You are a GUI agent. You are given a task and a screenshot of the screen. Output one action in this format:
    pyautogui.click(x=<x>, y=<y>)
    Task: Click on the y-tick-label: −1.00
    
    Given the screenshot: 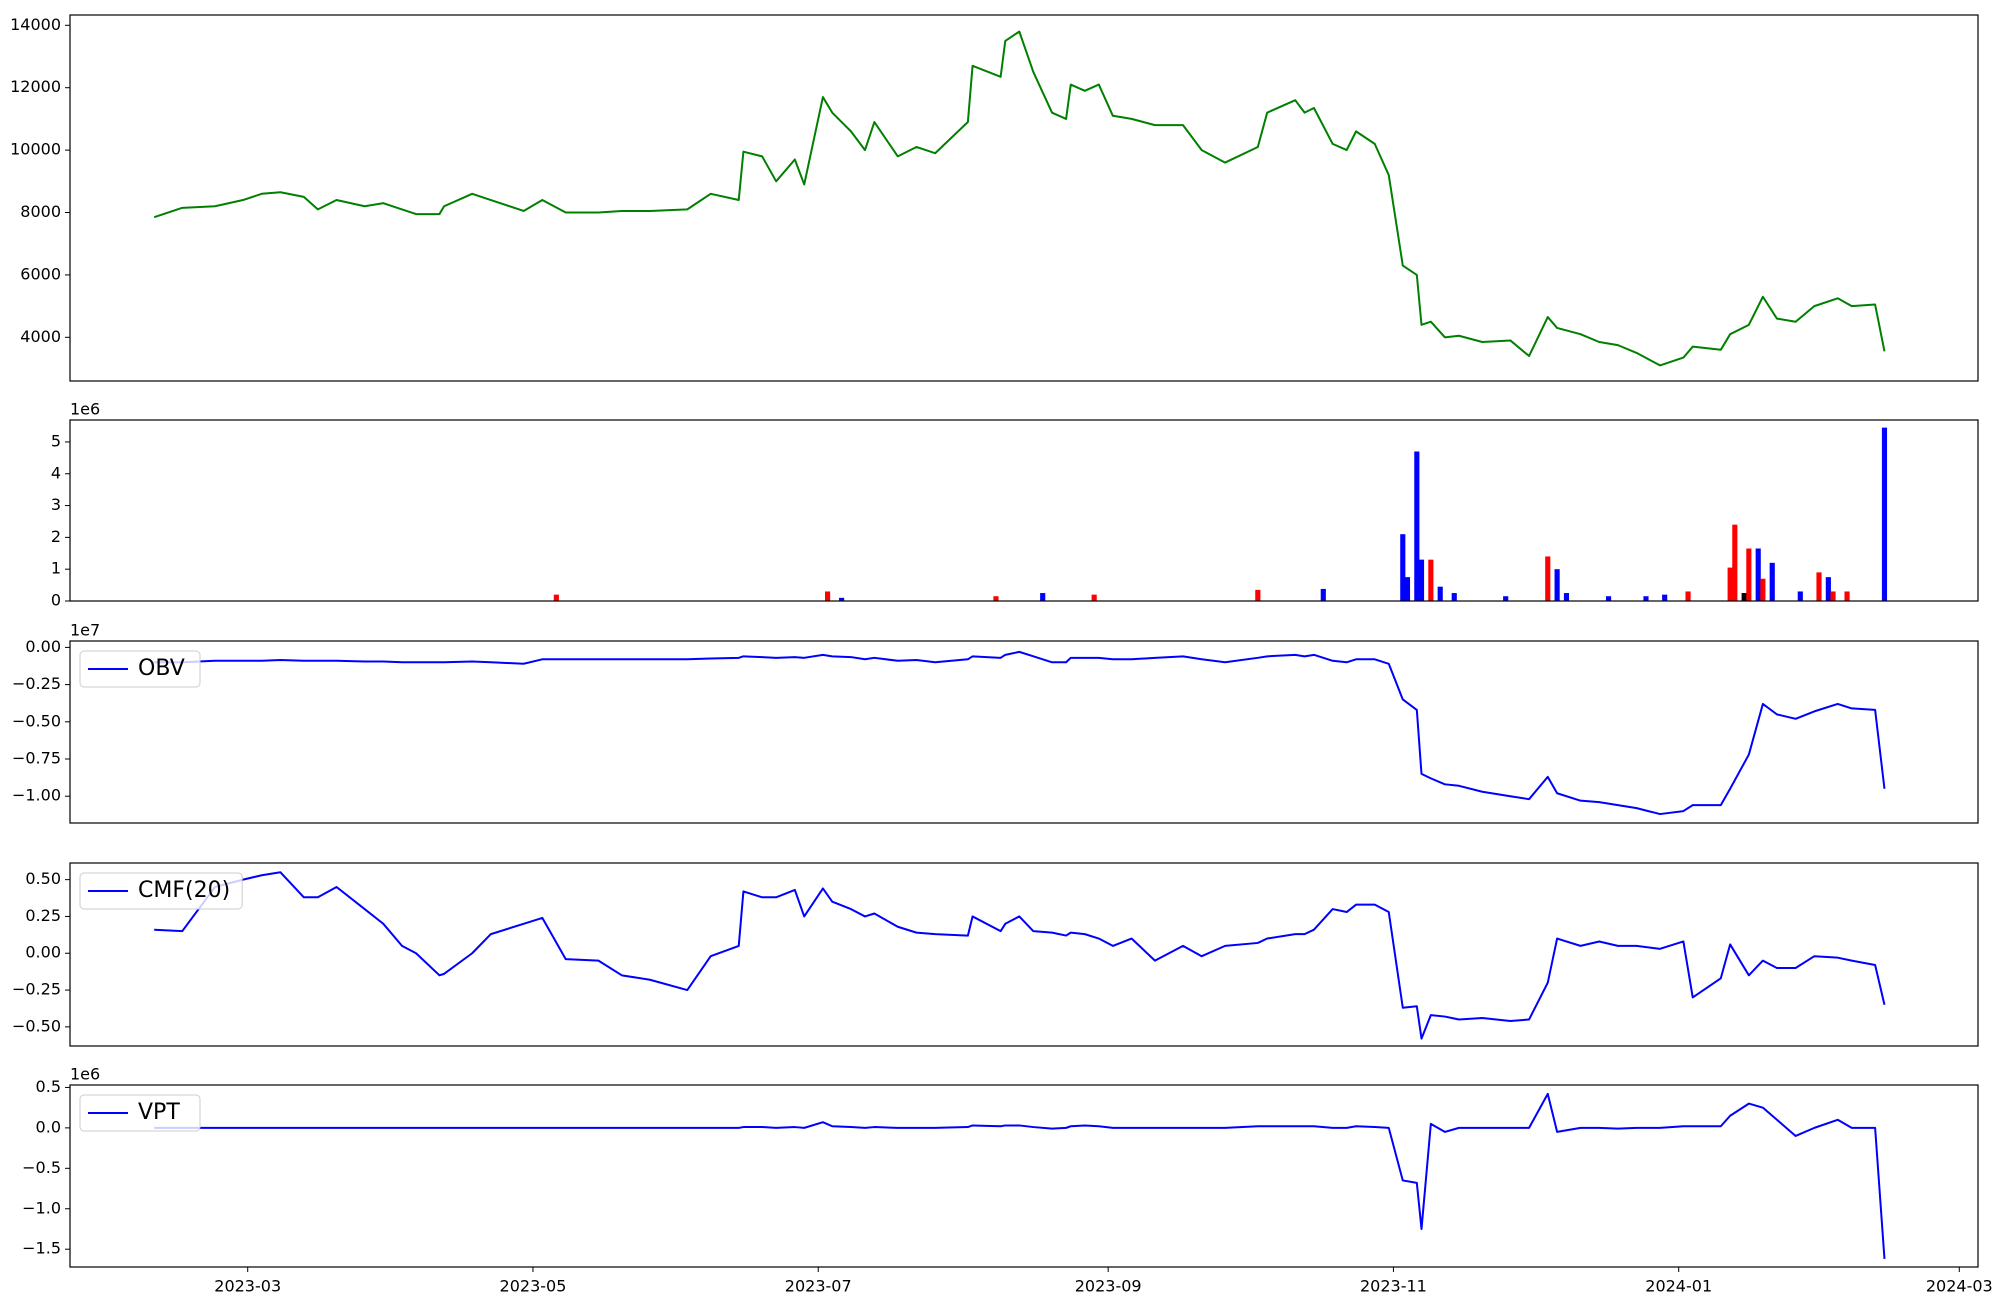 What is the action you would take?
    pyautogui.click(x=36, y=795)
    